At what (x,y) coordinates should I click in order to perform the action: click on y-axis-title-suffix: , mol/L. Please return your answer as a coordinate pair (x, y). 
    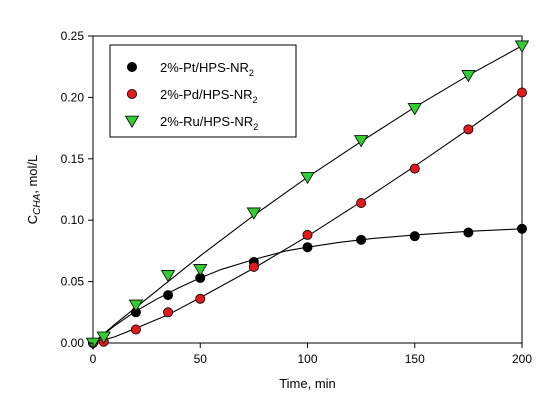
    Looking at the image, I should click on (32, 174).